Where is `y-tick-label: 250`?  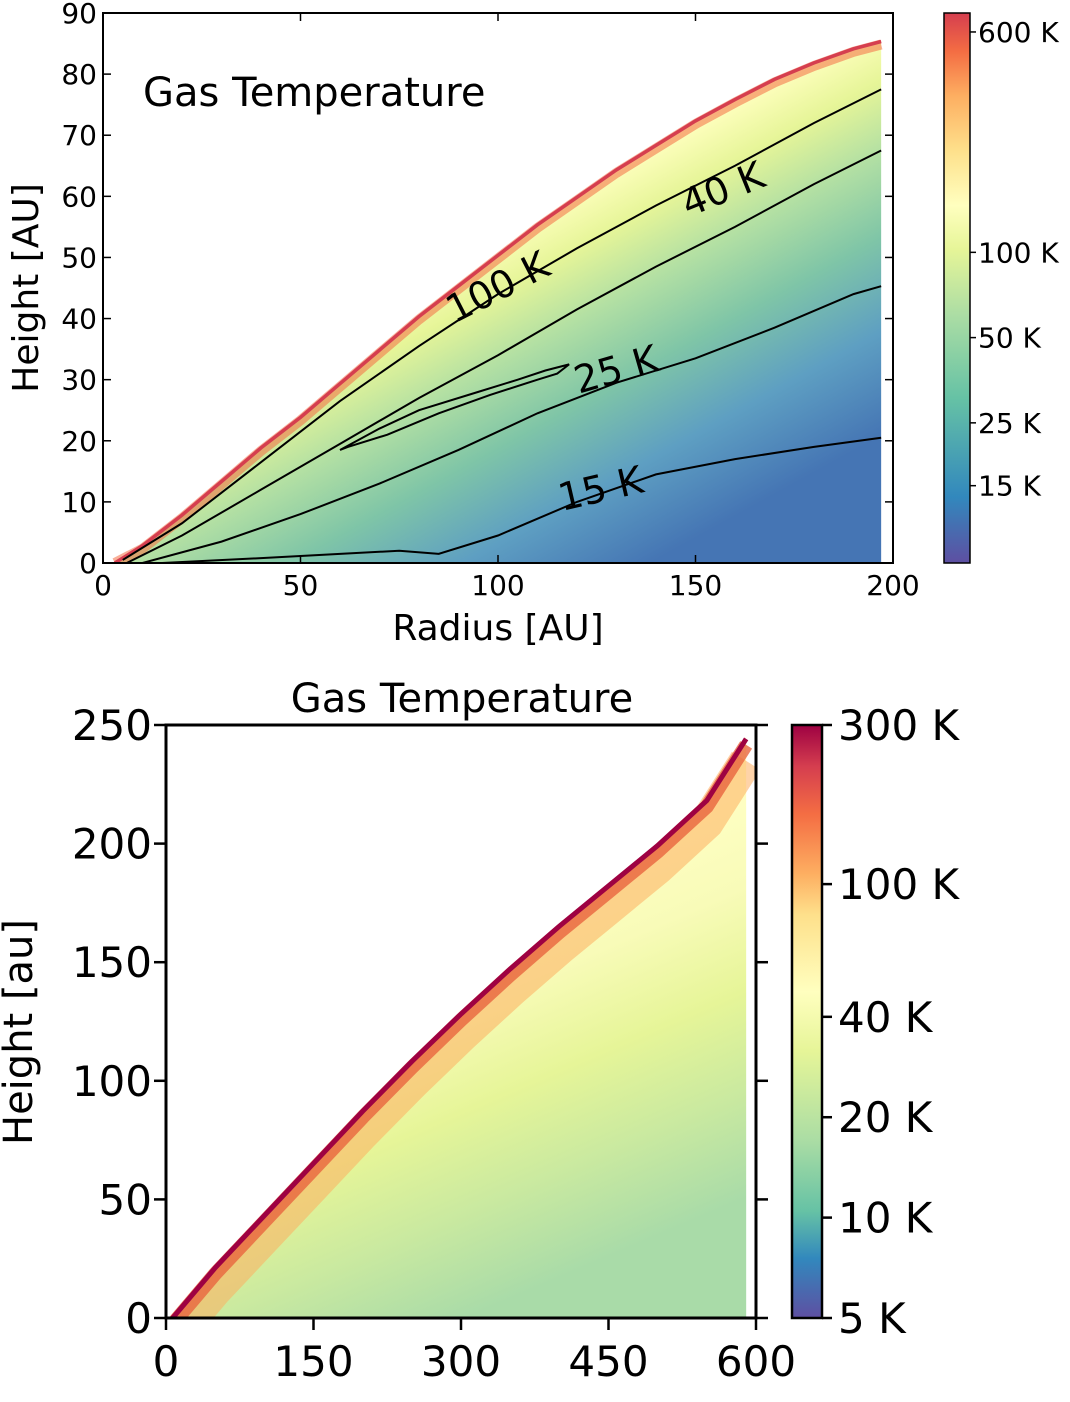 y-tick-label: 250 is located at coordinates (112, 725).